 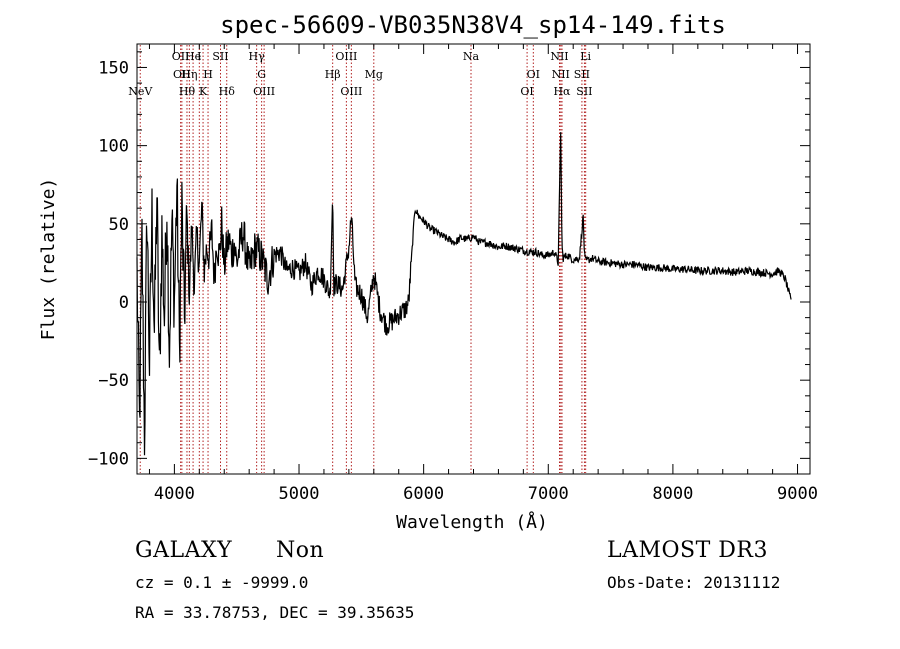 I want to click on emission-line-label-15: OIII, so click(x=346, y=56).